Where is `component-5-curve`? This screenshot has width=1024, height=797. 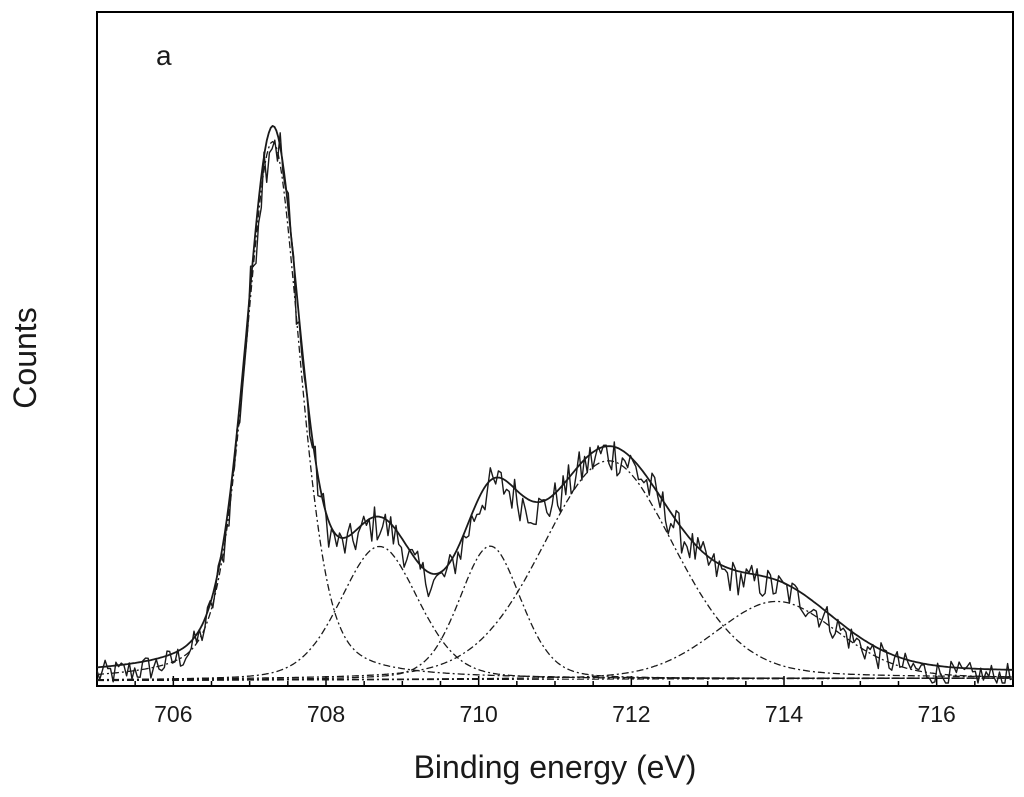 component-5-curve is located at coordinates (555, 641).